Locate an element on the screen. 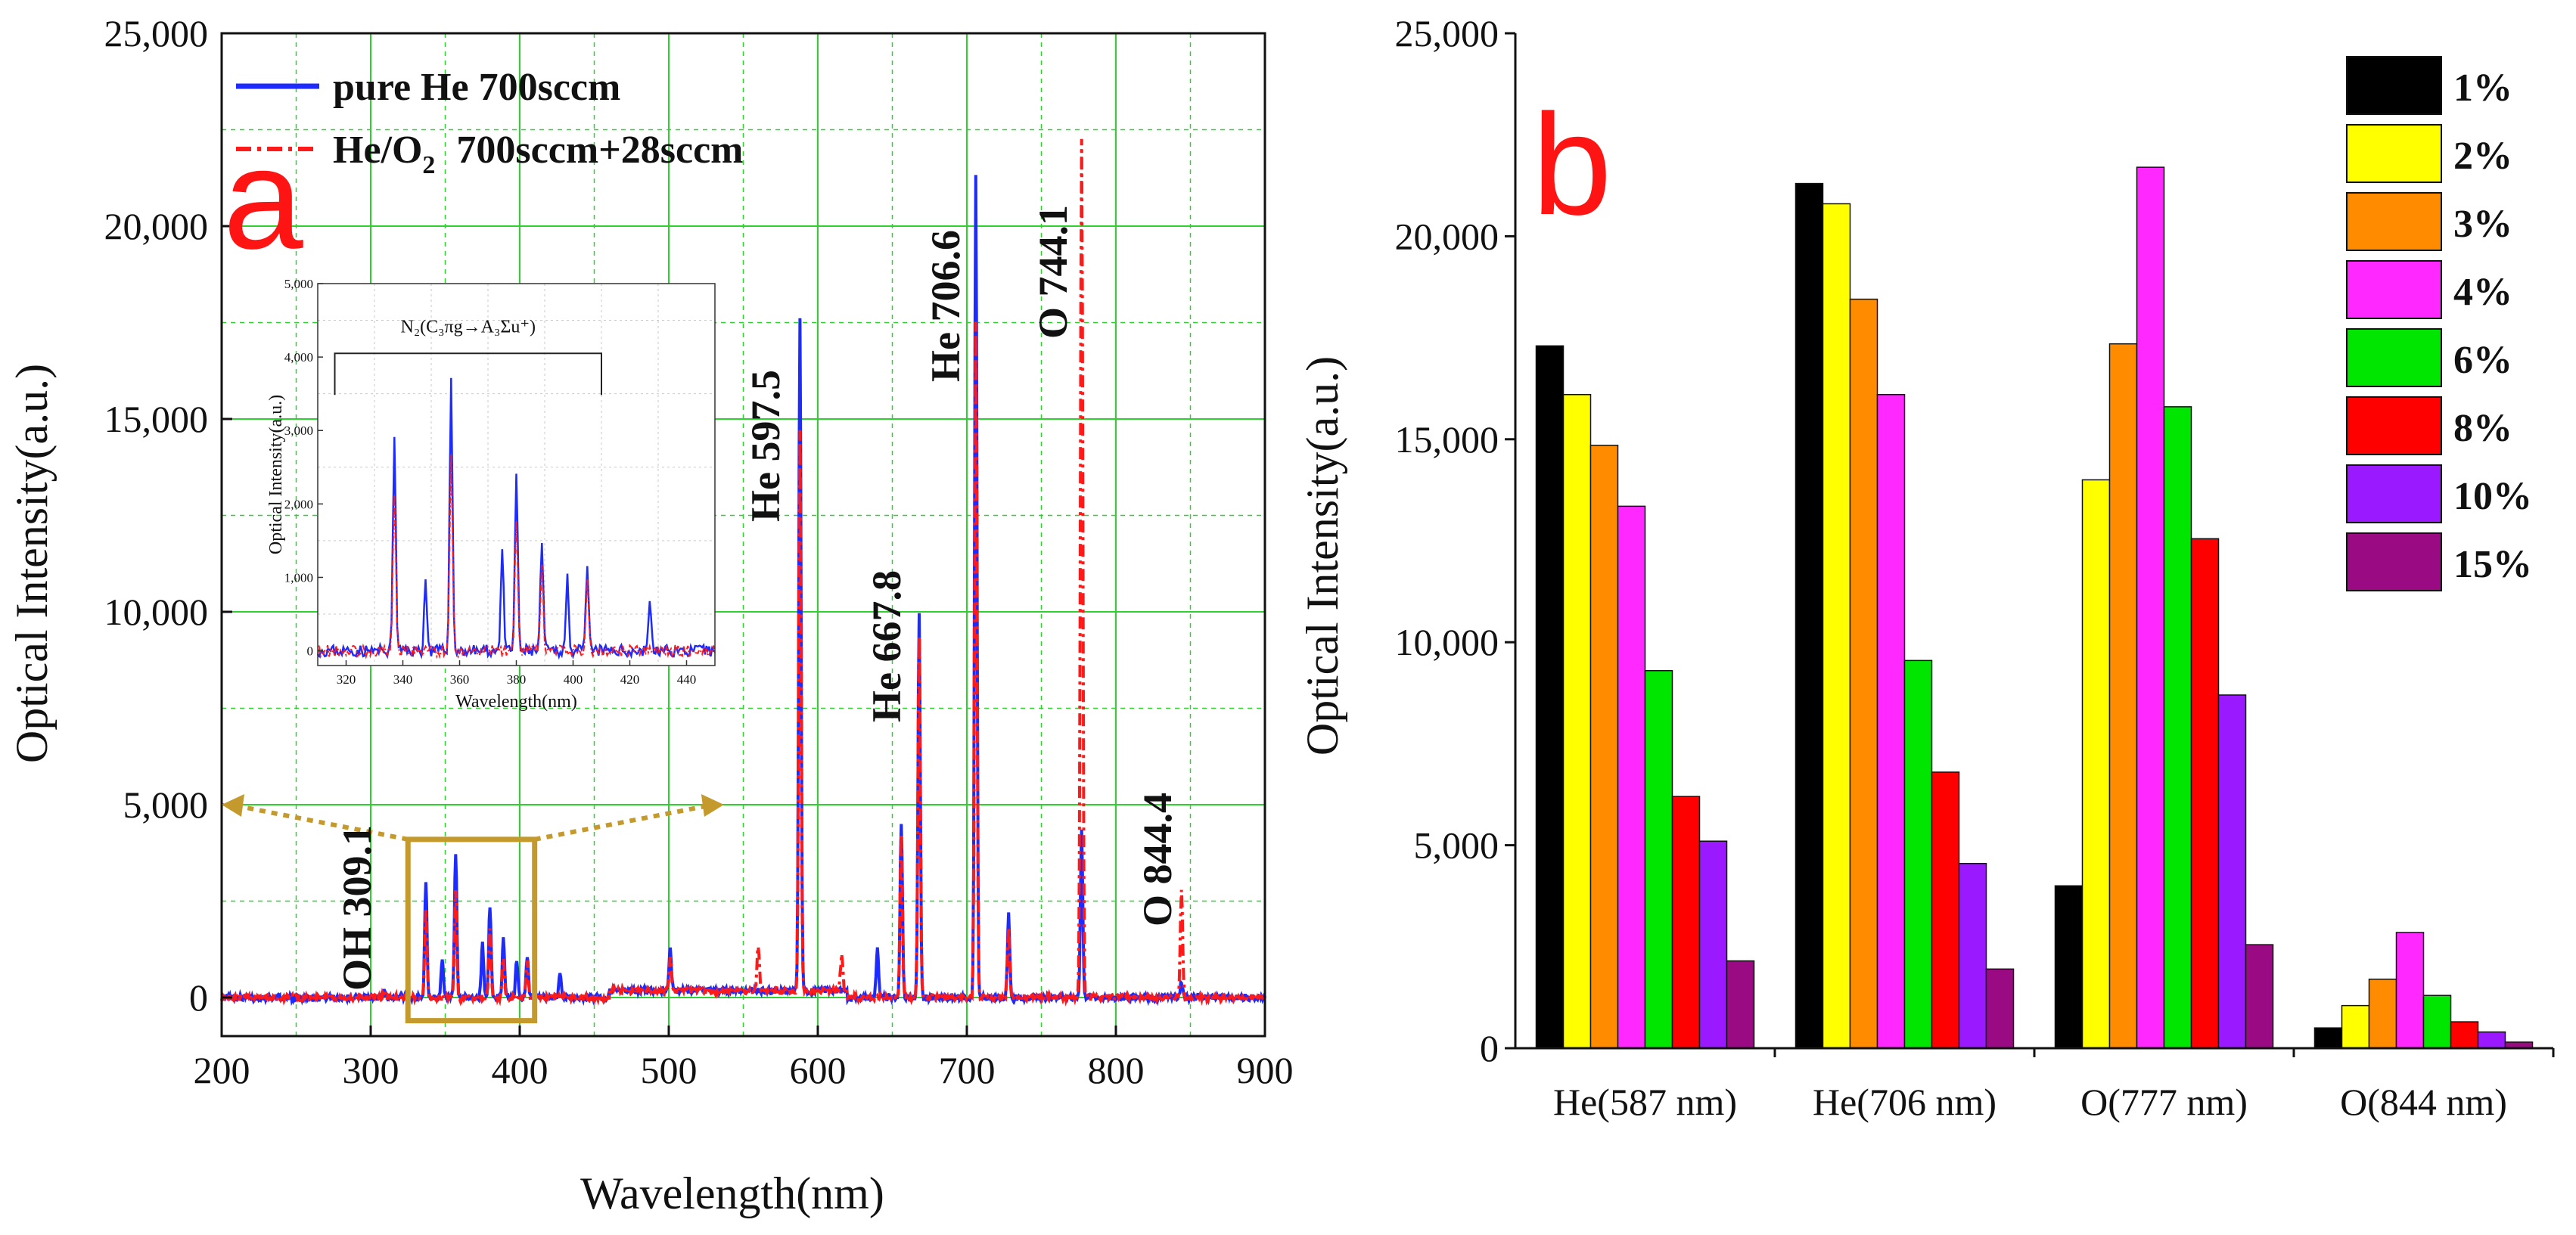 Image resolution: width=2576 pixels, height=1235 pixels. legend-swatch-1pct is located at coordinates (2394, 85).